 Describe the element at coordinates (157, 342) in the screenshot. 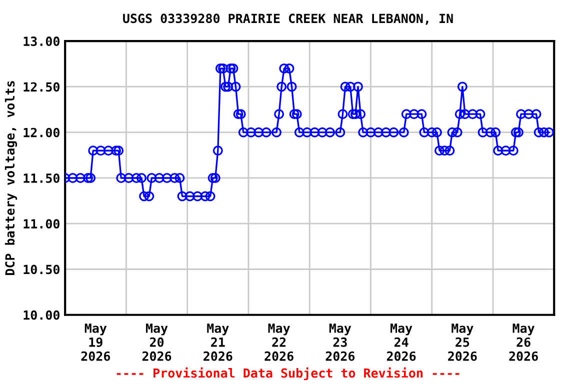

I see `x-tick-label: May 20 2026` at that location.